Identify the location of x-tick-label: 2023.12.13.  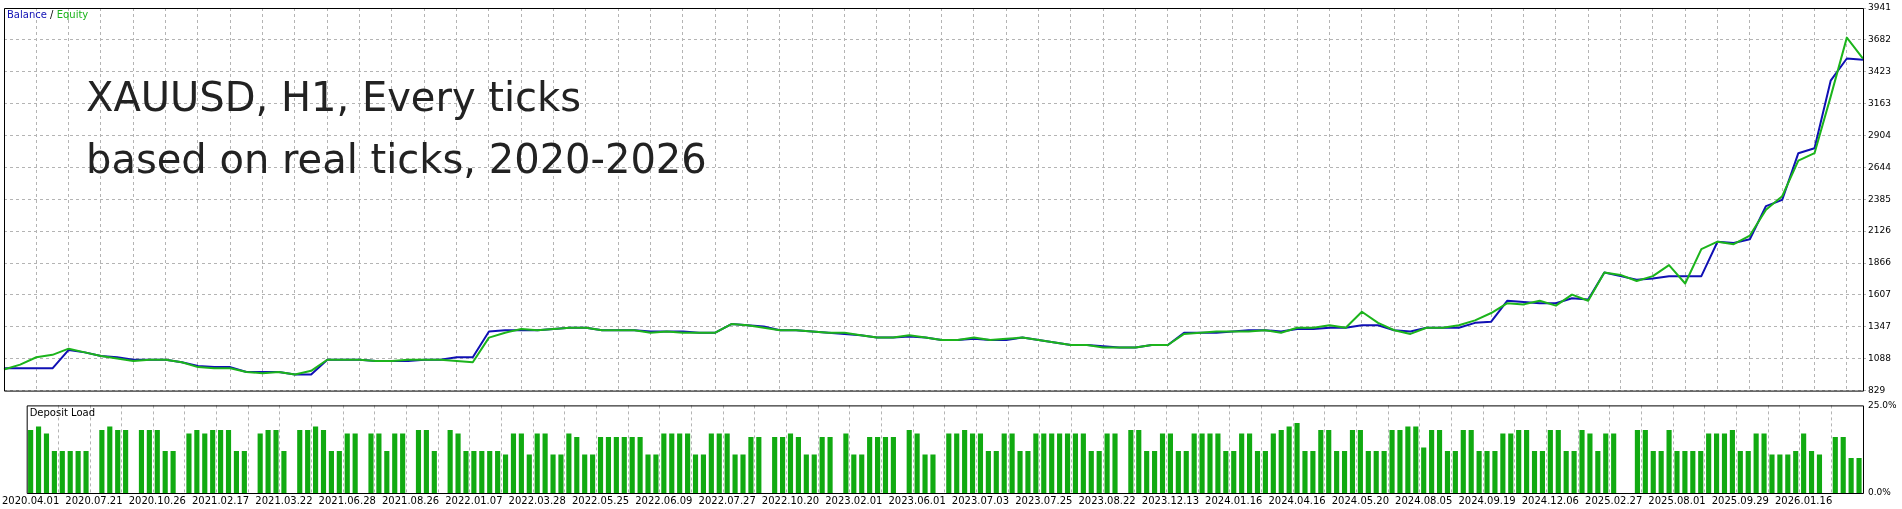
(1170, 500).